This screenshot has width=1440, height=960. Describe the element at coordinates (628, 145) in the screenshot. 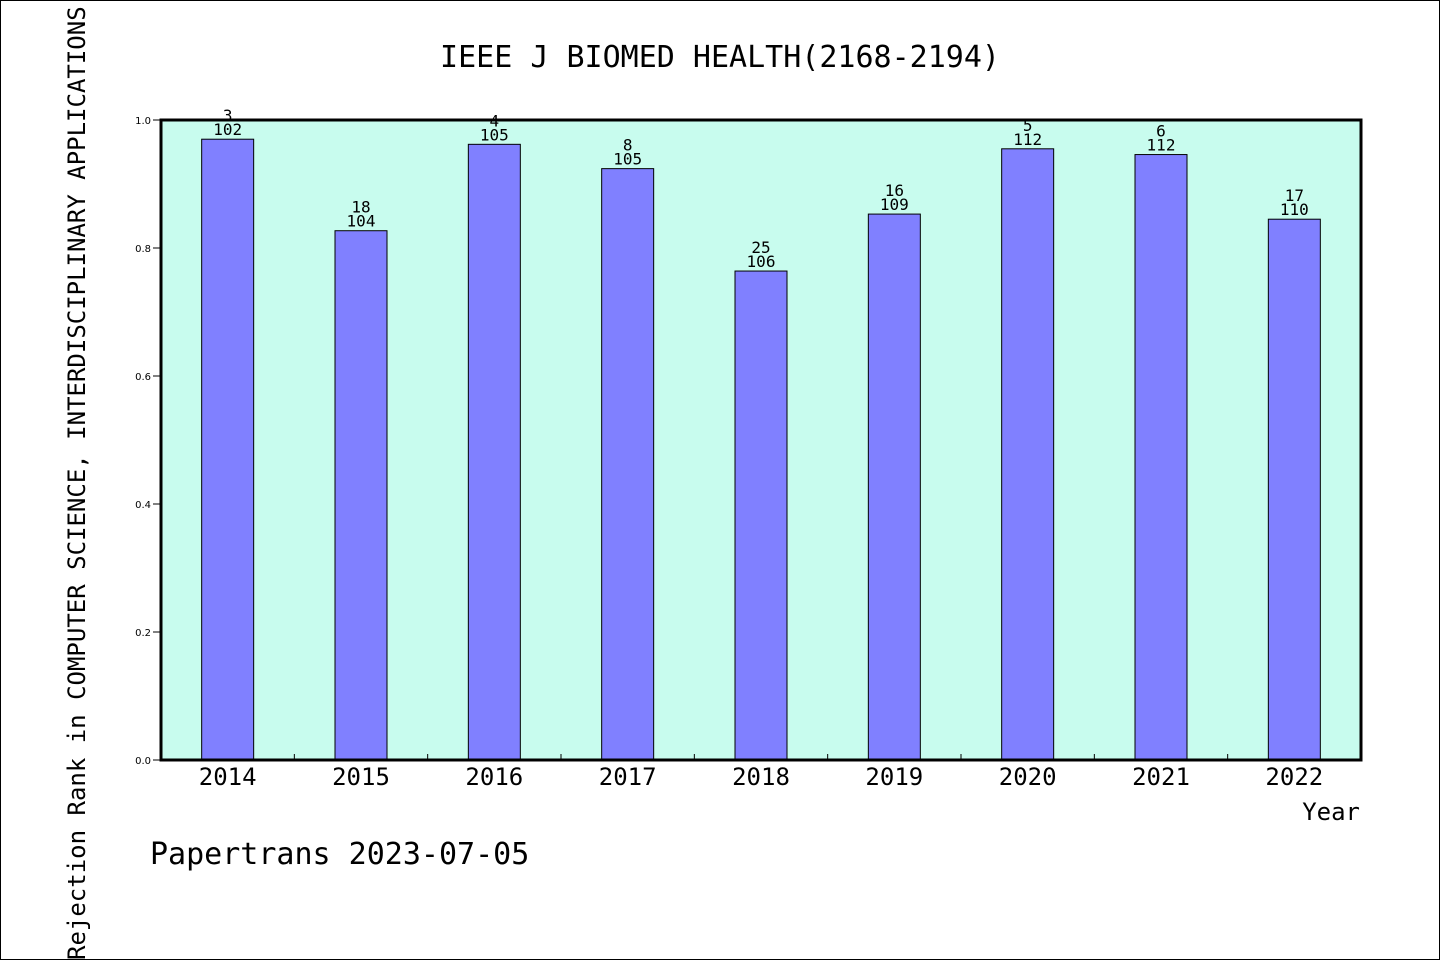

I see `bar-rank-label: 8` at that location.